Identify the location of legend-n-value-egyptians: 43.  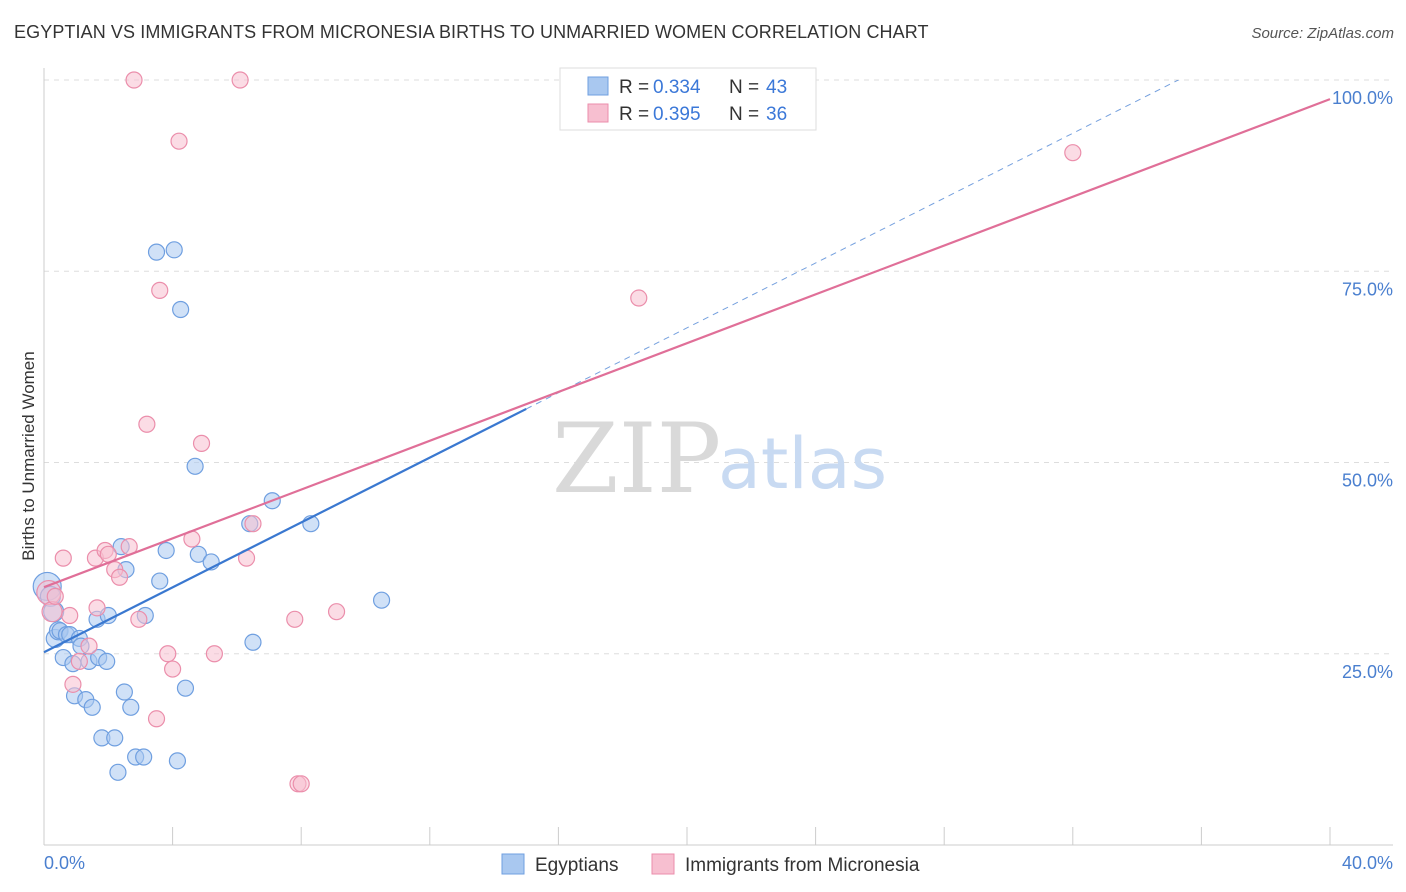
(776, 87).